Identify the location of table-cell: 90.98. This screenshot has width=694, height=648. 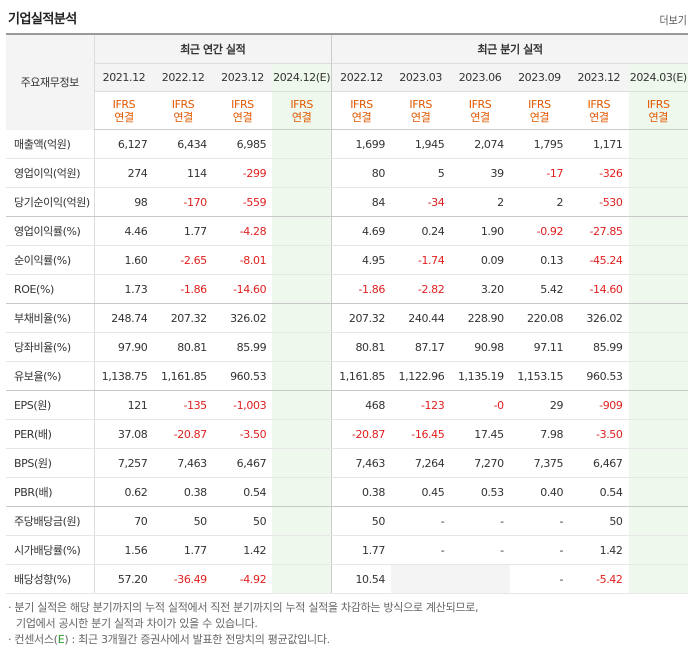
(480, 347).